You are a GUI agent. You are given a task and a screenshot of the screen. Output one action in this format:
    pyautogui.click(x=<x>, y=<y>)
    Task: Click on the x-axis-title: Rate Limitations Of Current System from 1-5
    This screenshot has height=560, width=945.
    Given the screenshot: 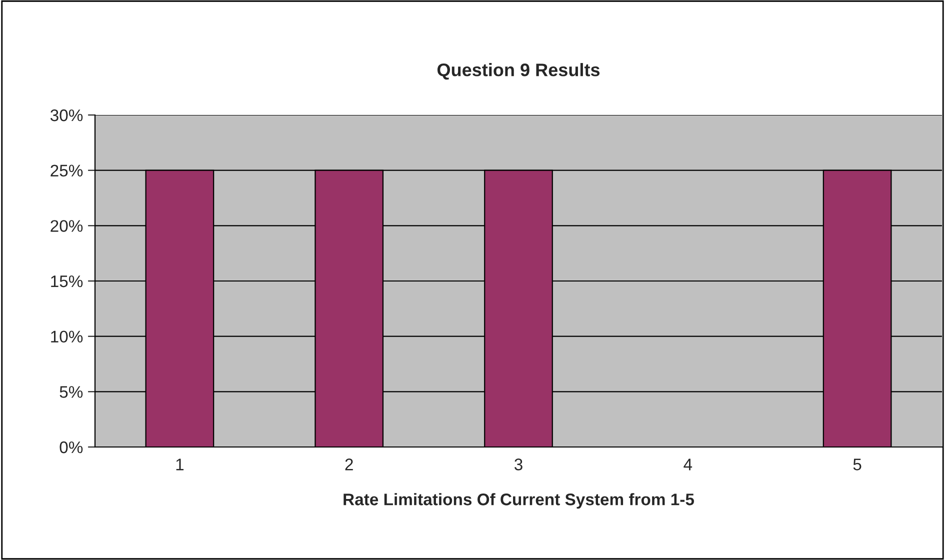 What is the action you would take?
    pyautogui.click(x=519, y=501)
    